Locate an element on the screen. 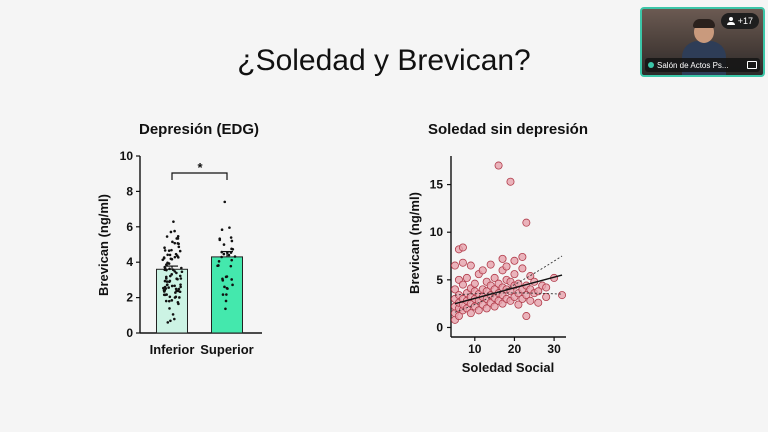 The width and height of the screenshot is (768, 432). bar-y-tick-label: 10 is located at coordinates (127, 156).